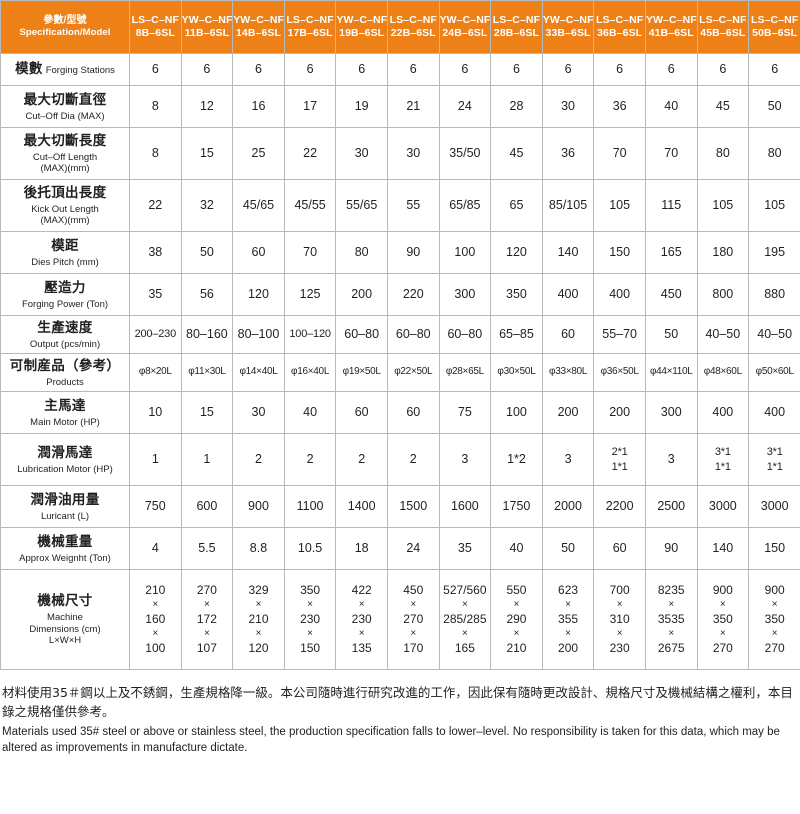  I want to click on cell-r3-c6: 30, so click(413, 153).